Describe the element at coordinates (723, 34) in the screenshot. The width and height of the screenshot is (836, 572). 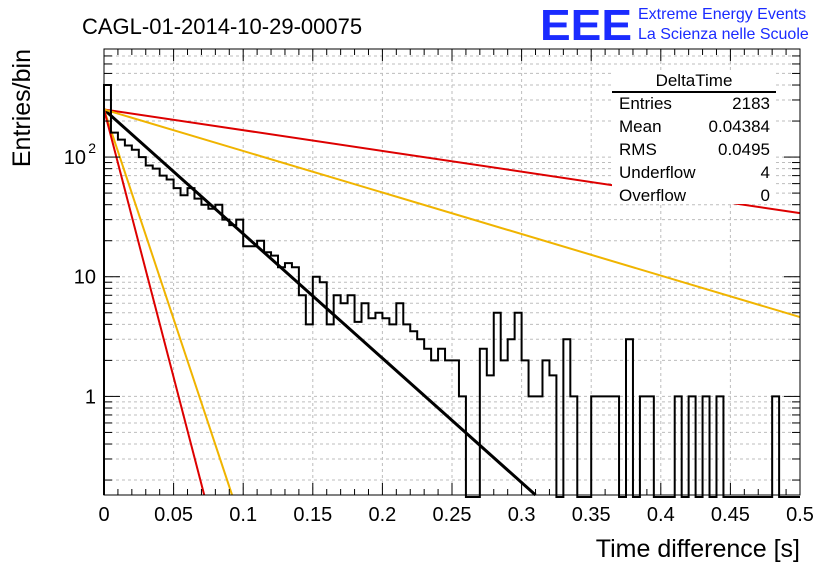
I see `logo-line-2: La Scienza nelle Scuole` at that location.